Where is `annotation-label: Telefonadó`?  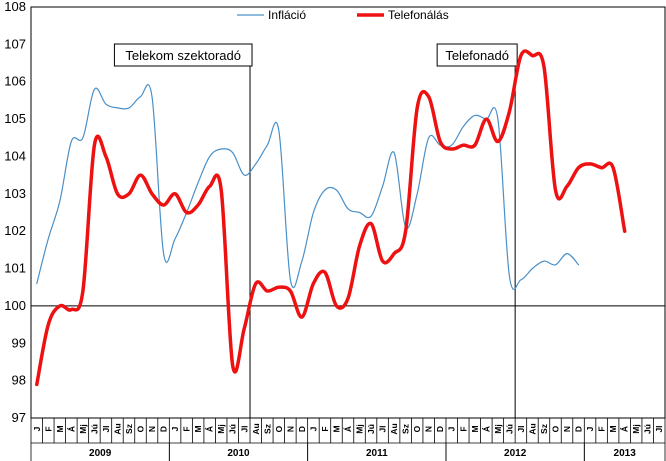 annotation-label: Telefonadó is located at coordinates (477, 55).